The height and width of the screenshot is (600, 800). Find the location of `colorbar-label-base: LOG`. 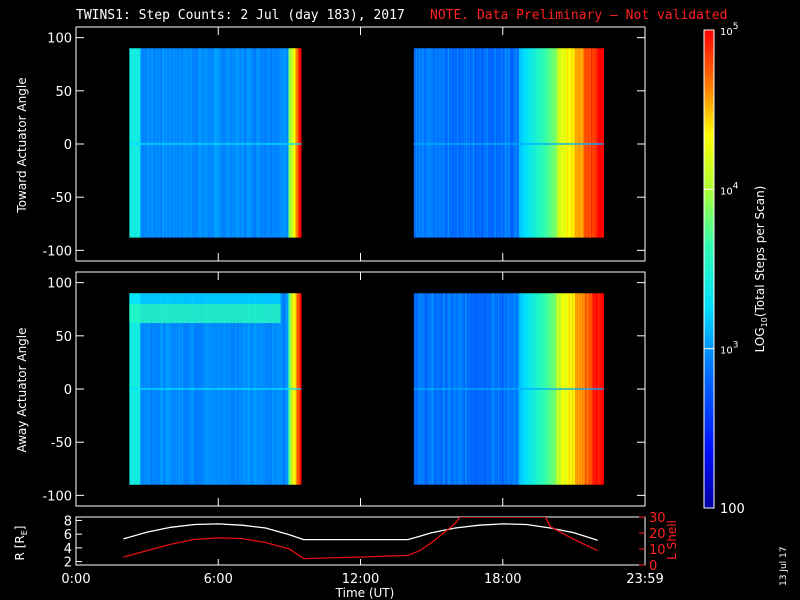

colorbar-label-base: LOG is located at coordinates (760, 339).